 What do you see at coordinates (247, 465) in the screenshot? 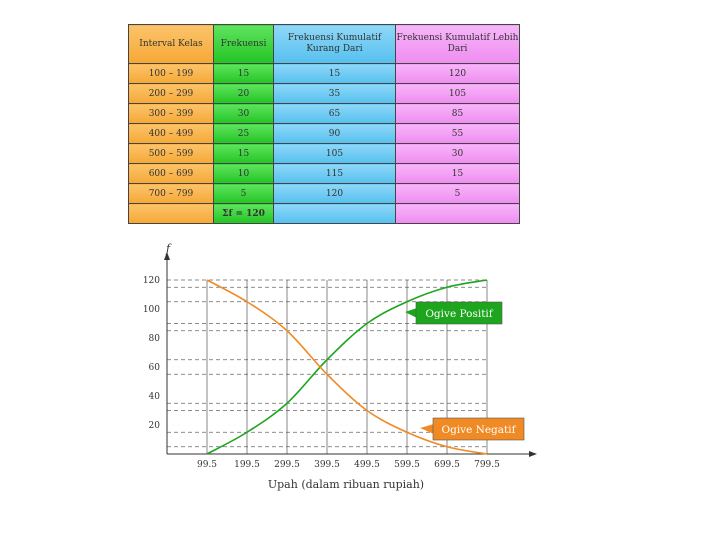
I see `x-tick-label: 199.5` at bounding box center [247, 465].